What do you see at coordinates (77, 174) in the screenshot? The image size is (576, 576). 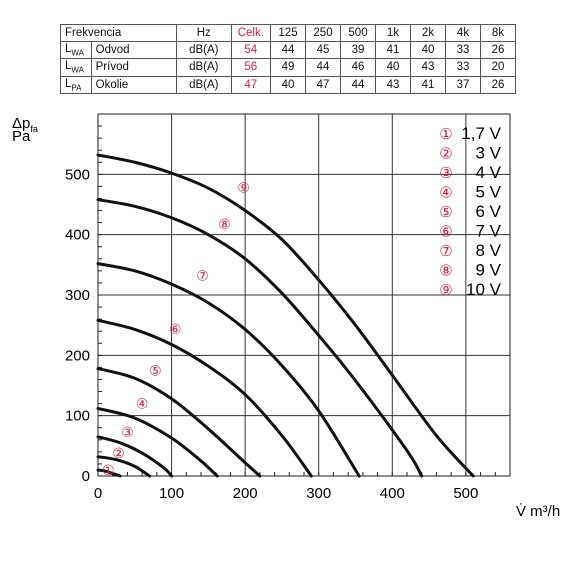 I see `y-tick-label: 500` at bounding box center [77, 174].